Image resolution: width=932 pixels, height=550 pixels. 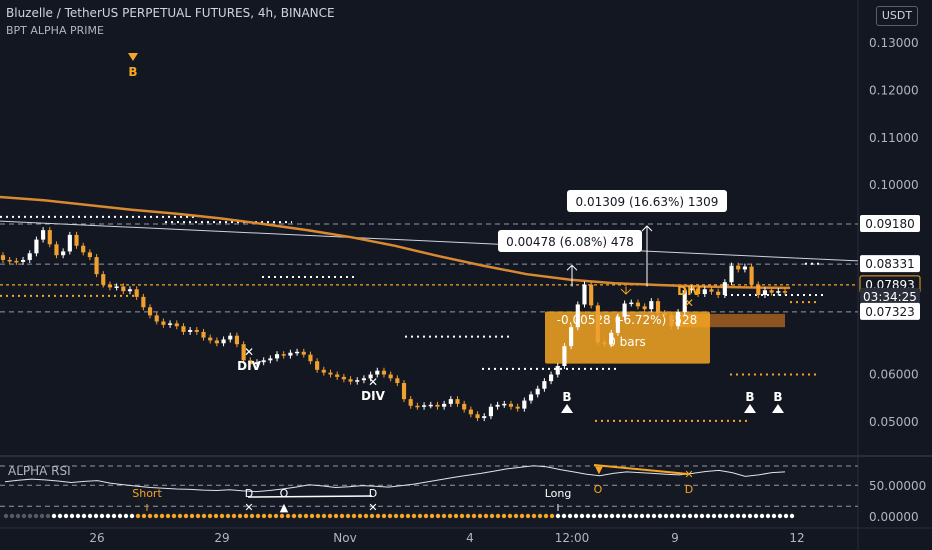 I want to click on measure-up-arrowhead, so click(x=647, y=228).